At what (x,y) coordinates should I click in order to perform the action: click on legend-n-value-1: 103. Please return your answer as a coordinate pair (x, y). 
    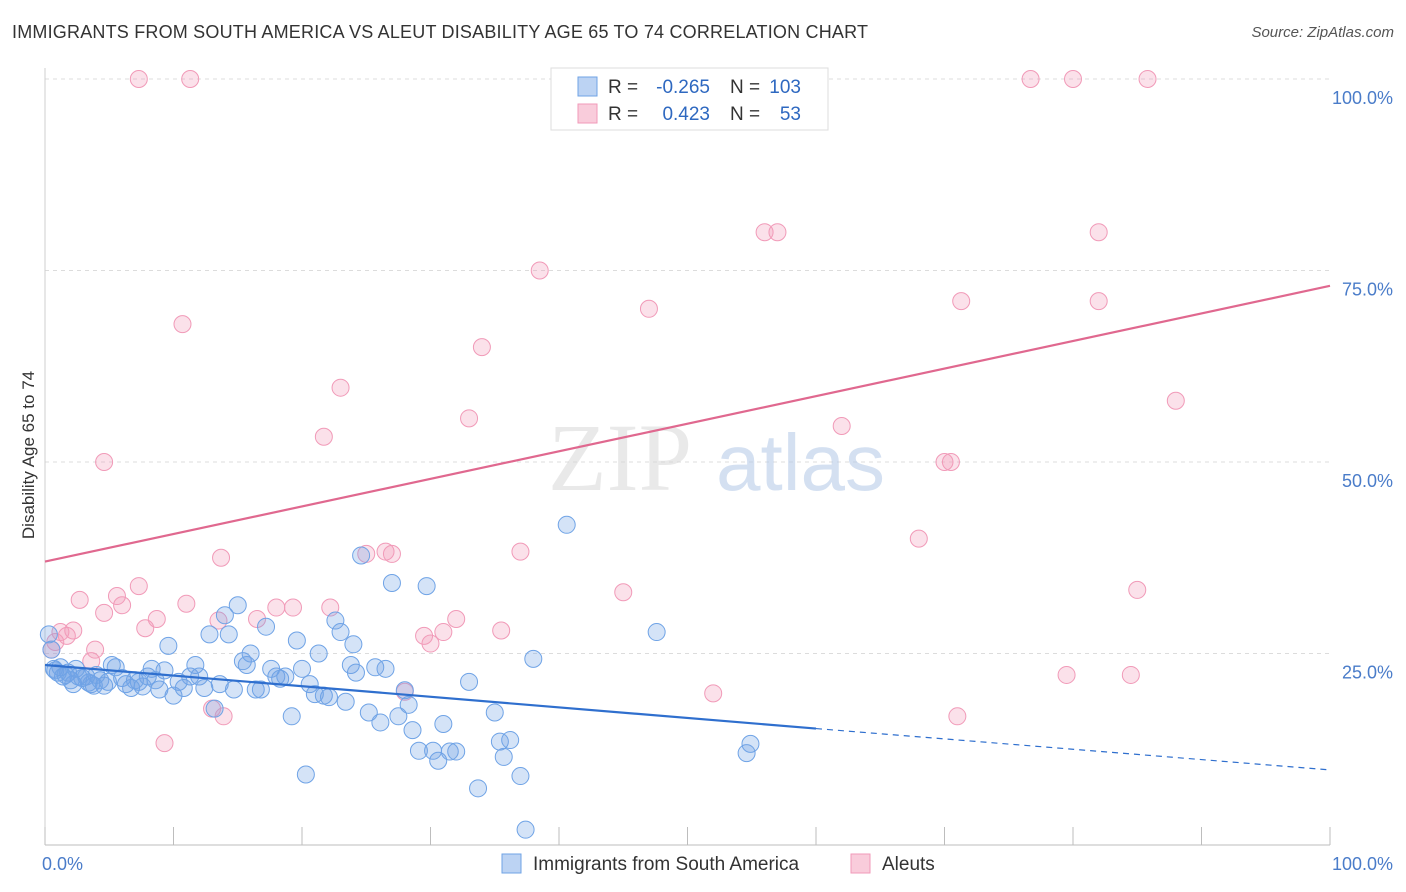
    Looking at the image, I should click on (785, 87).